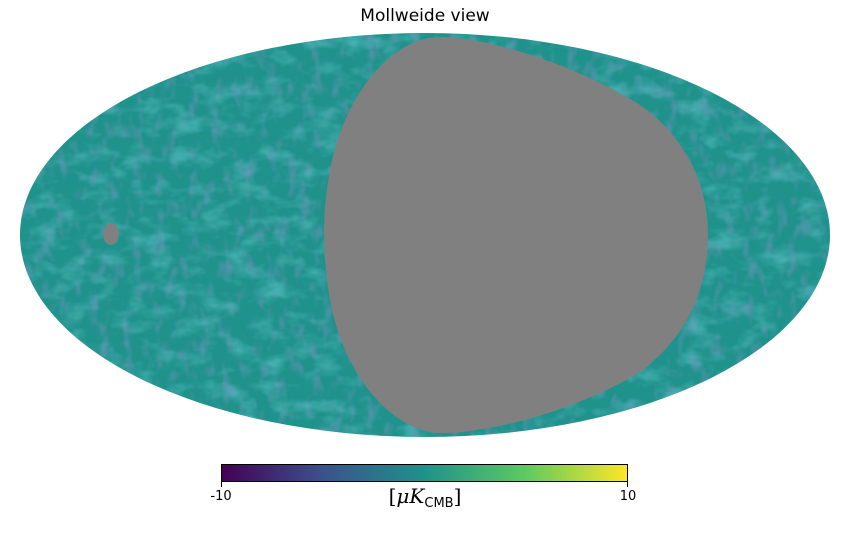  Describe the element at coordinates (457, 496) in the screenshot. I see `unit-close-bracket: ]` at that location.